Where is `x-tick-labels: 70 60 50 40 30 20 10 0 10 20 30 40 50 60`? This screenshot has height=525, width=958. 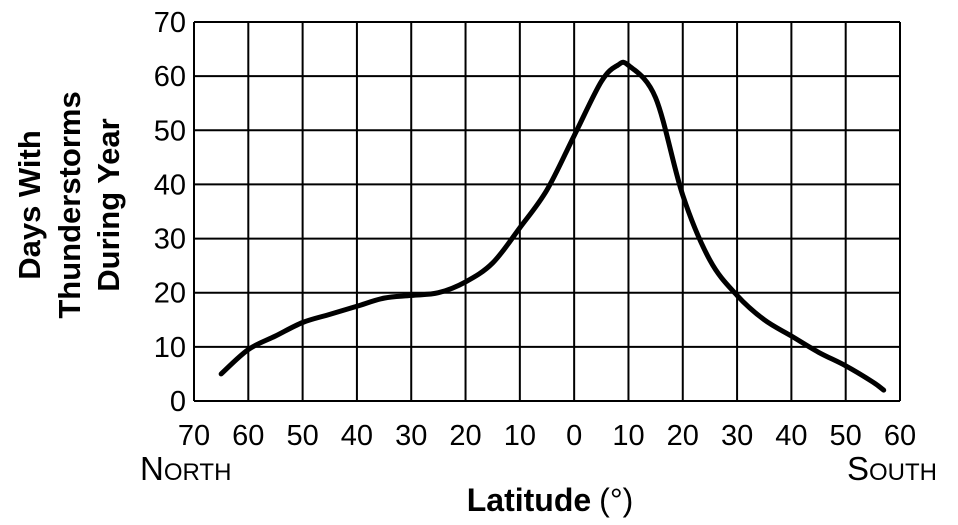
x-tick-labels: 70 60 50 40 30 20 10 0 10 20 30 40 50 60 is located at coordinates (547, 436).